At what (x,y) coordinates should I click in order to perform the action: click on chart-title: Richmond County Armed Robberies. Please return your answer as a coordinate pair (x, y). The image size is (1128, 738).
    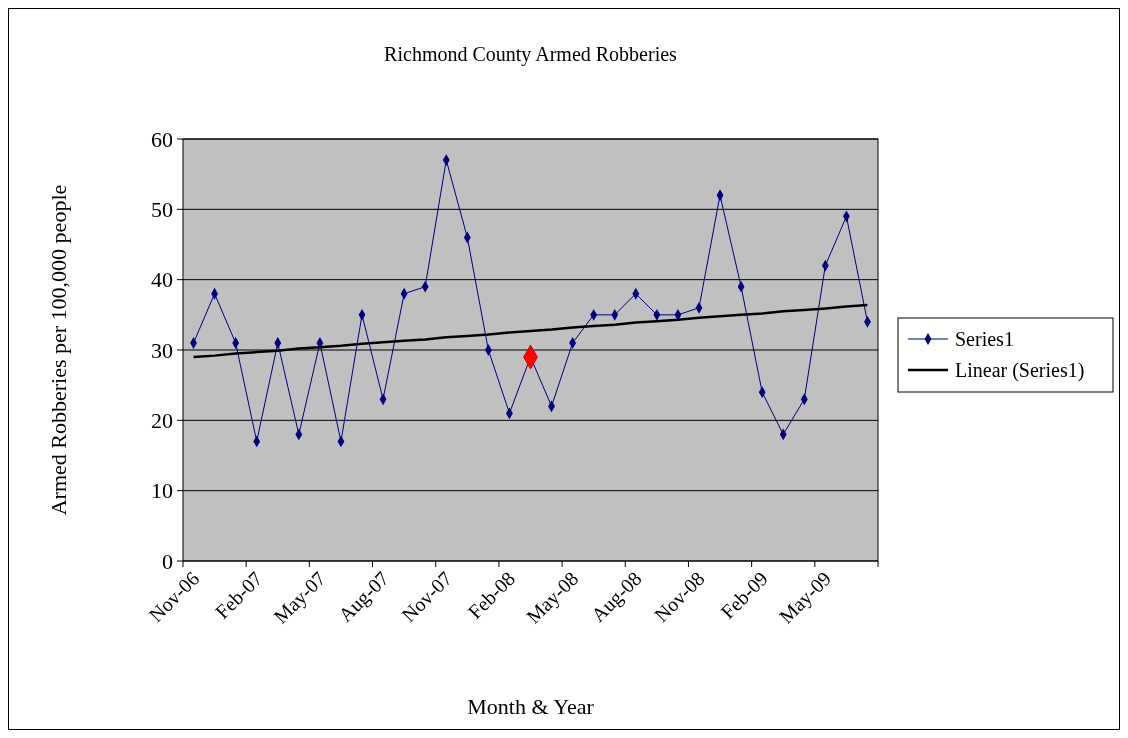
    Looking at the image, I should click on (531, 54).